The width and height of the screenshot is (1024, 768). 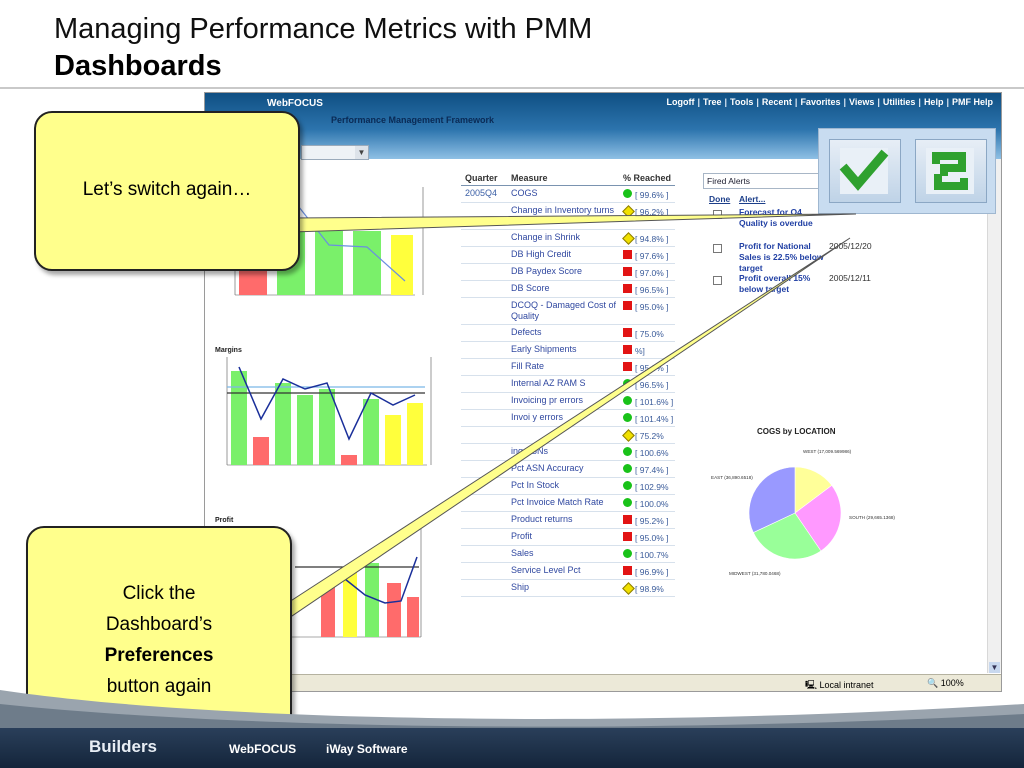 What do you see at coordinates (524, 193) in the screenshot?
I see `measure-link: COGS` at bounding box center [524, 193].